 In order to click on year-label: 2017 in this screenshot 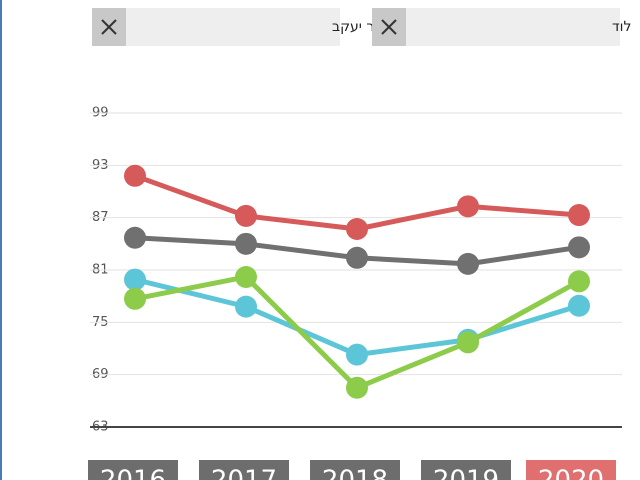, I will do `click(244, 473)`.